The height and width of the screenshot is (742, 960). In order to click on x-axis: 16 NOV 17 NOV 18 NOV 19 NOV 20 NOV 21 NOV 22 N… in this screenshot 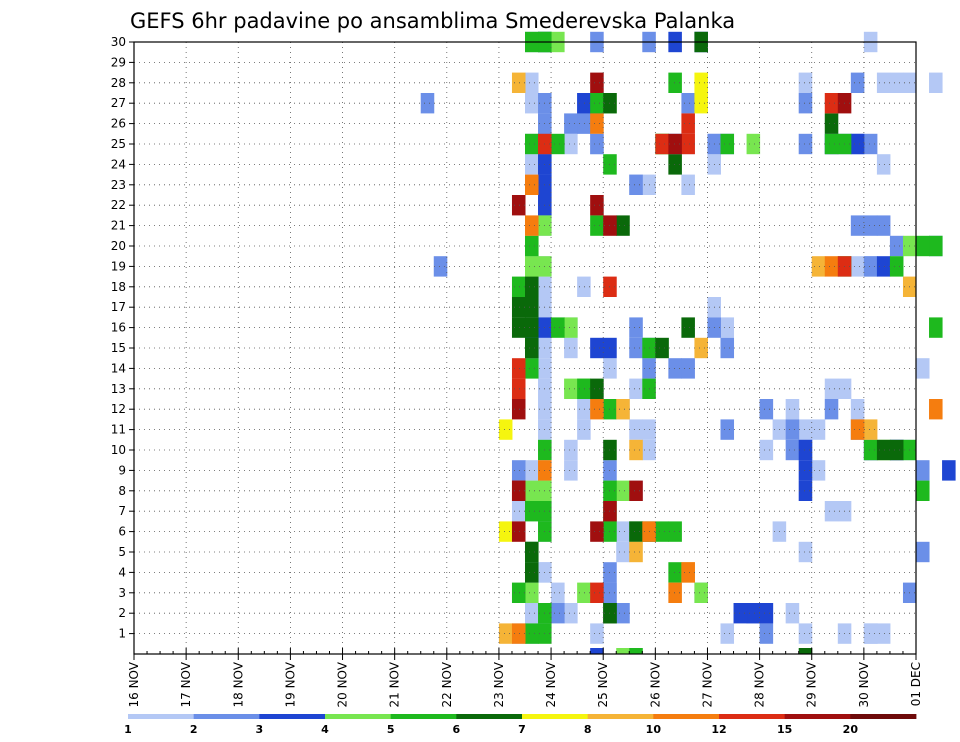, I will do `click(525, 678)`.